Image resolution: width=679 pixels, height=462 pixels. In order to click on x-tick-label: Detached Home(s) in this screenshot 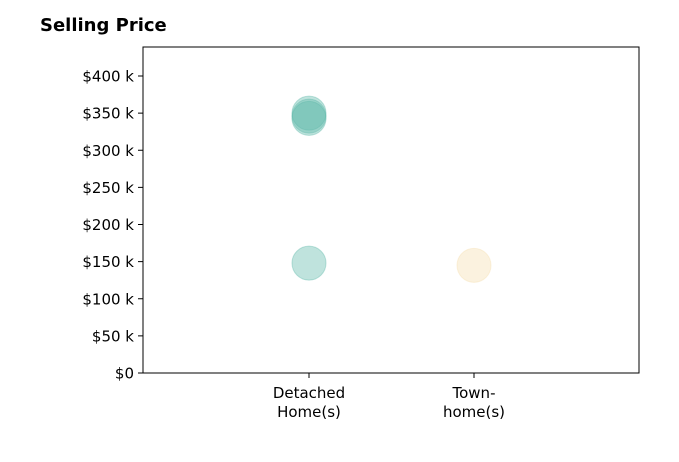, I will do `click(309, 402)`.